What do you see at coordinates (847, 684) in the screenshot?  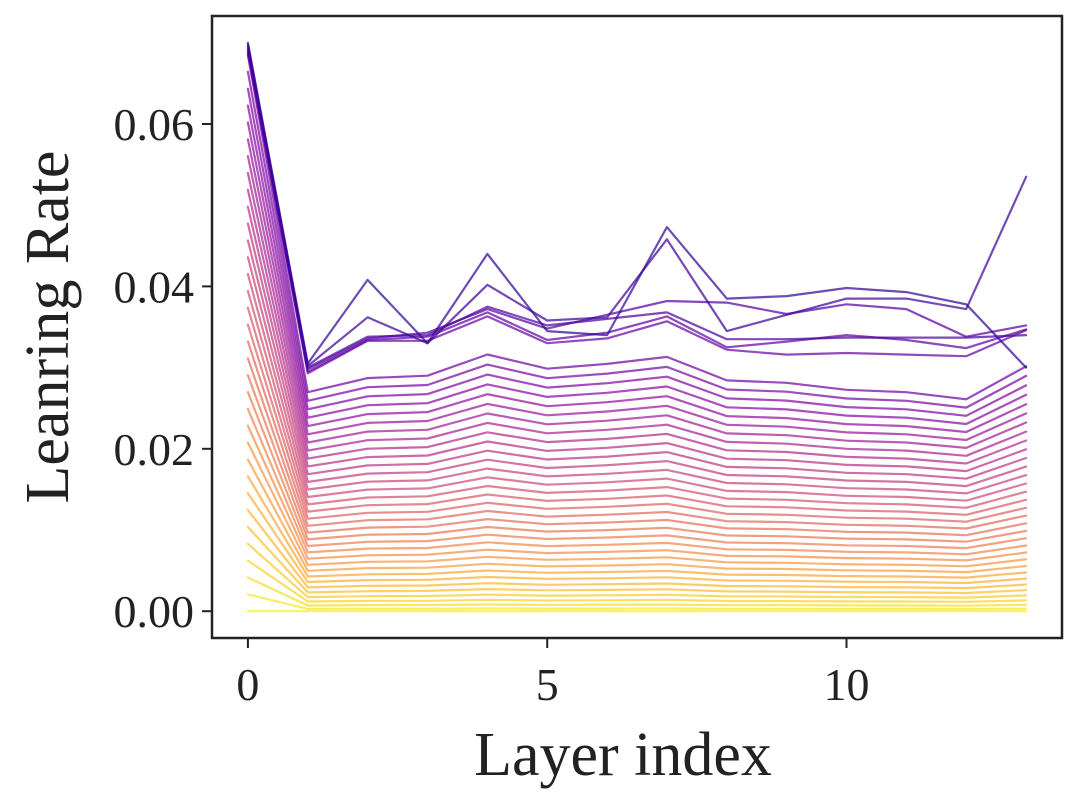 I see `x-tick-label: 10` at bounding box center [847, 684].